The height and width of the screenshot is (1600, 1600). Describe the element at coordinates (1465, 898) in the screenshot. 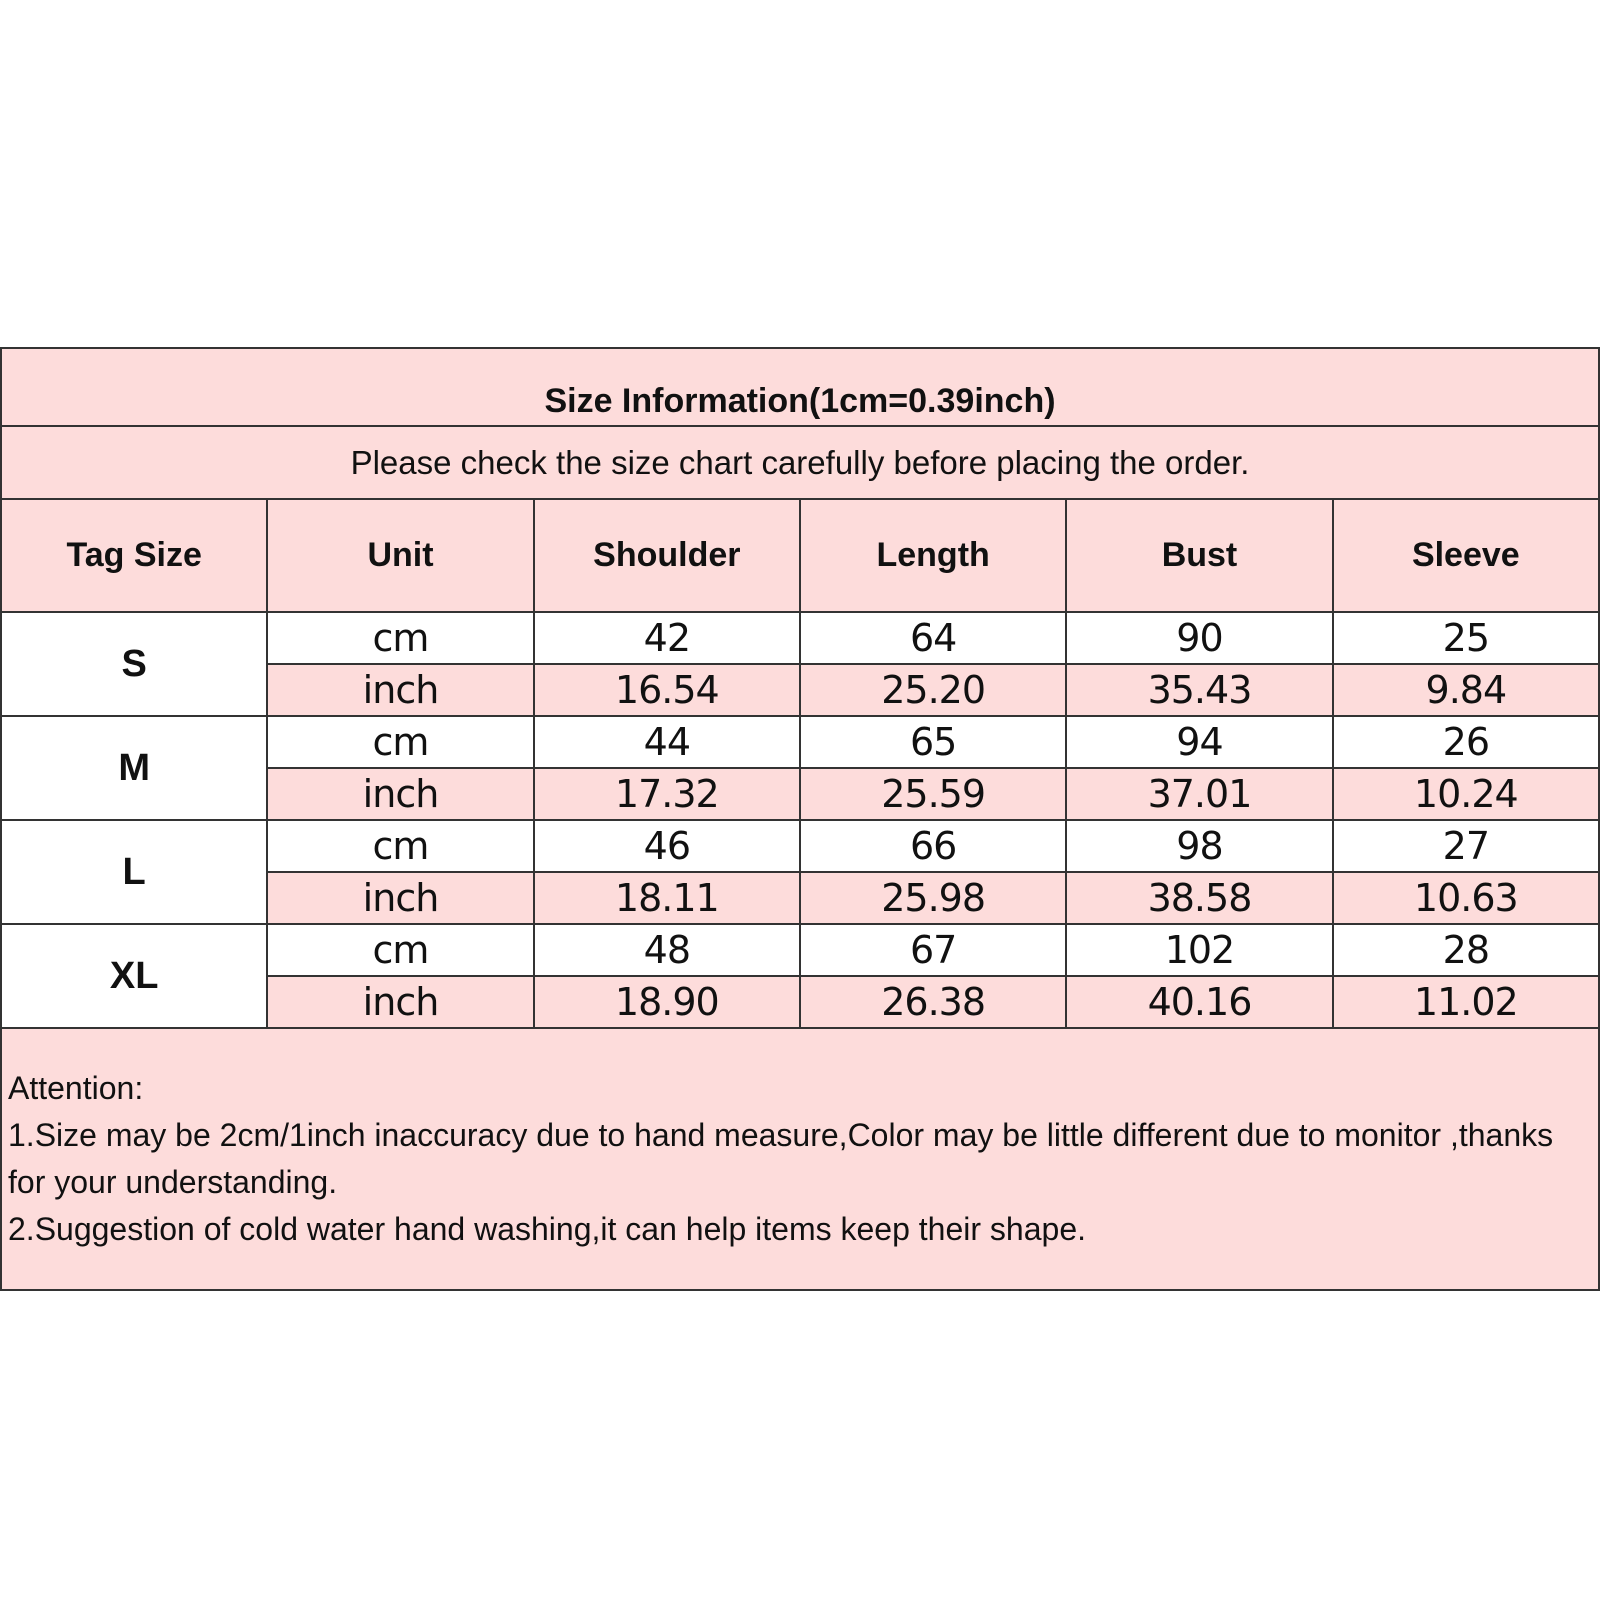

I see `value-cell: 10.63` at that location.